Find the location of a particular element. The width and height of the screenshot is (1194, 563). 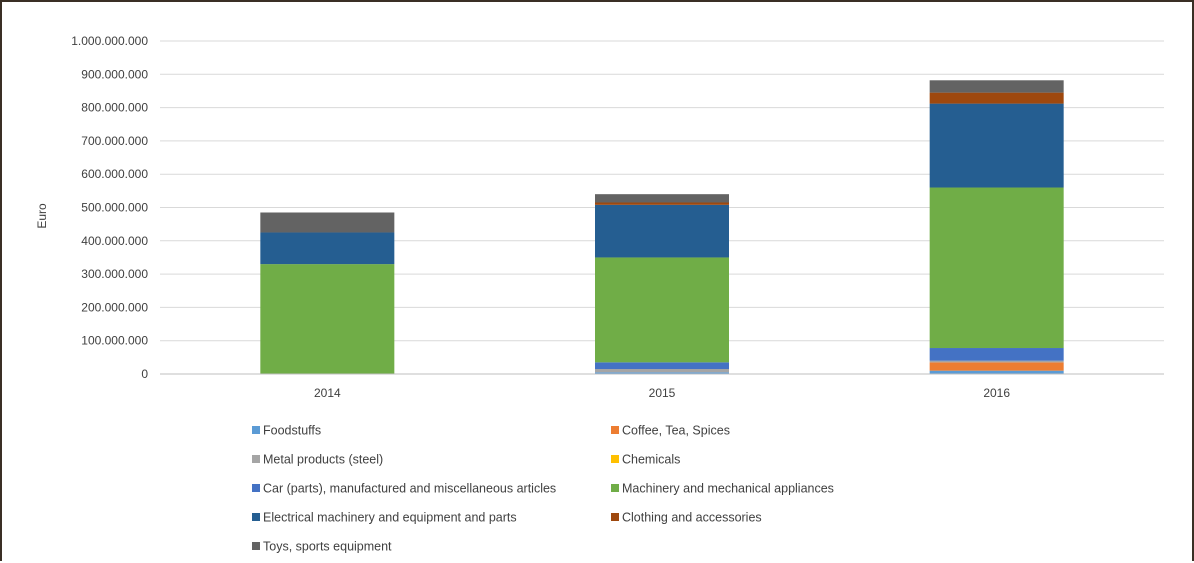

legend-label: Foodstuffs is located at coordinates (292, 431).